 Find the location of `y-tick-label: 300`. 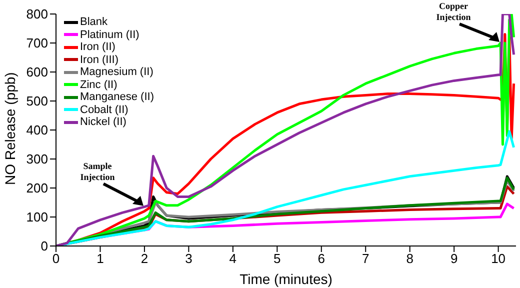

y-tick-label: 300 is located at coordinates (37, 159).